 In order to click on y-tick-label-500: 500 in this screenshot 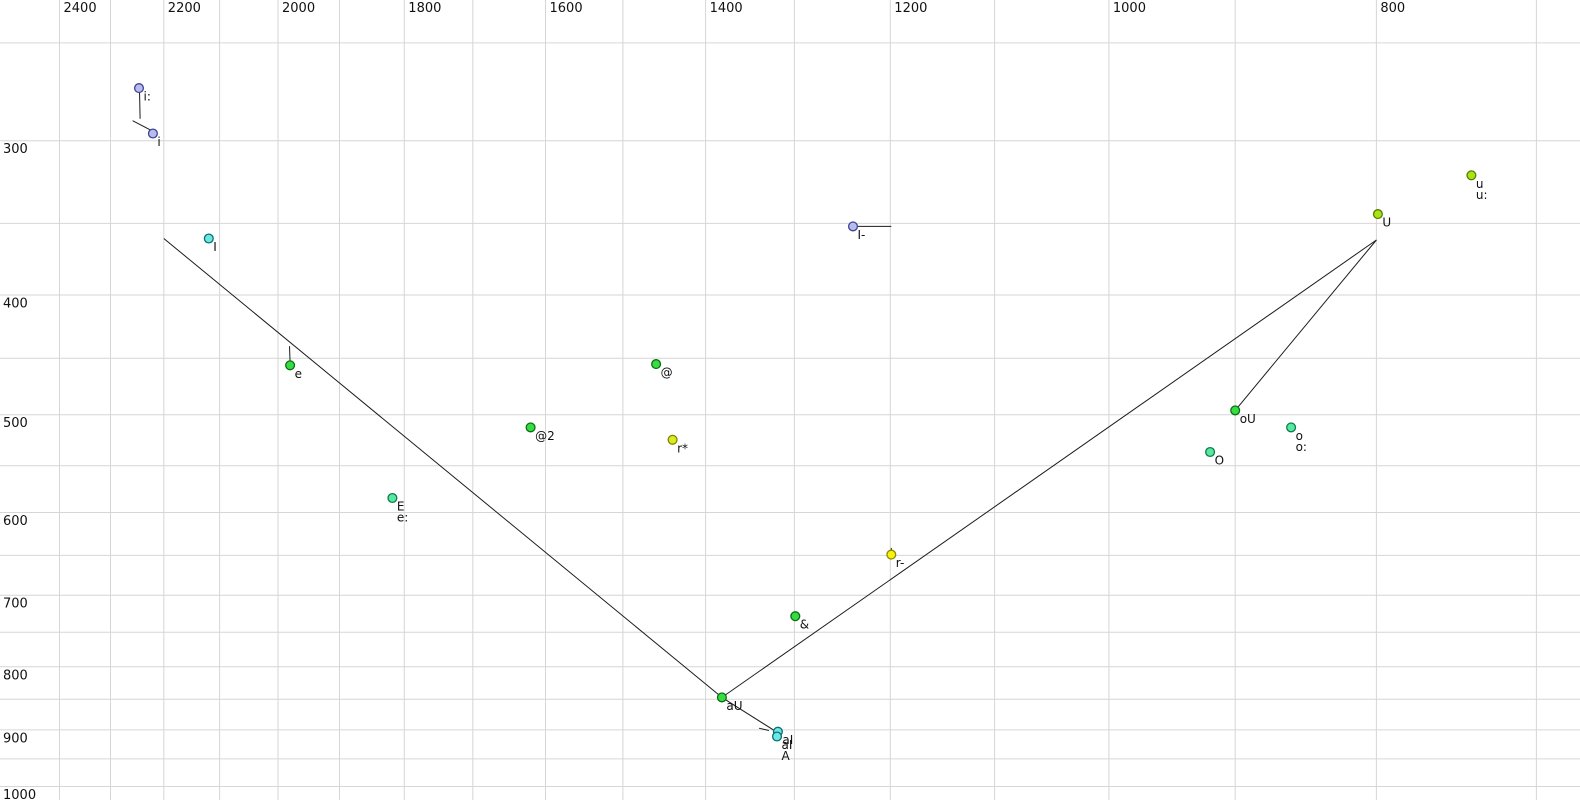, I will do `click(15, 423)`.